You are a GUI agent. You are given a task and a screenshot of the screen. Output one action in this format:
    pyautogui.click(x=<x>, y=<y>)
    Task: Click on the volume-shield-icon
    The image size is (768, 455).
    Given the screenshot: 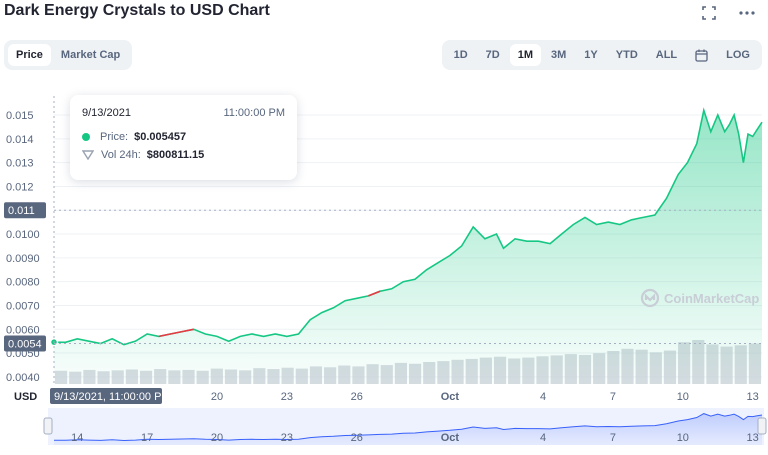 What is the action you would take?
    pyautogui.click(x=88, y=155)
    